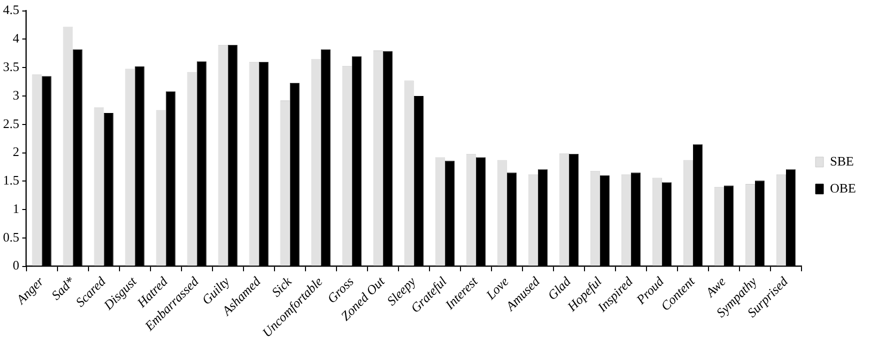 The height and width of the screenshot is (344, 876). What do you see at coordinates (11, 236) in the screenshot?
I see `y-tick-label: 0.5` at bounding box center [11, 236].